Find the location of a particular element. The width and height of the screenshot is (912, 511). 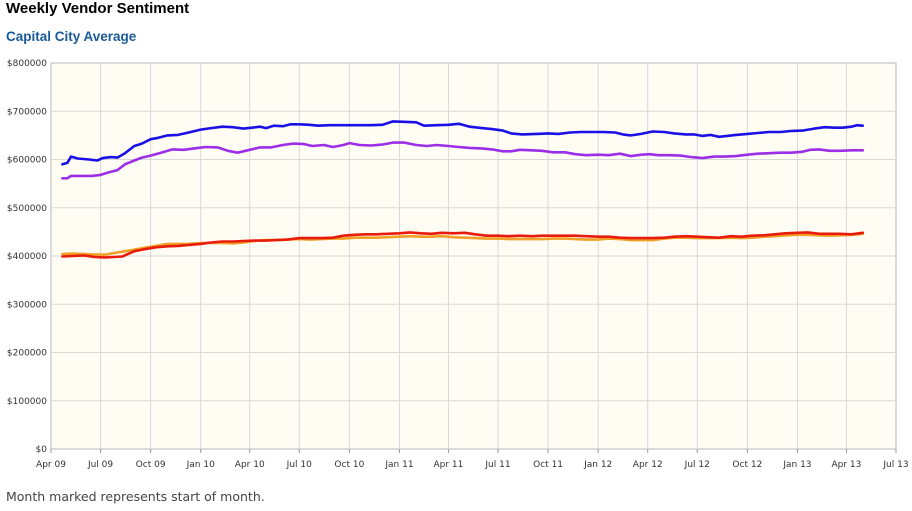

y-tick-label: $500000 is located at coordinates (27, 209).